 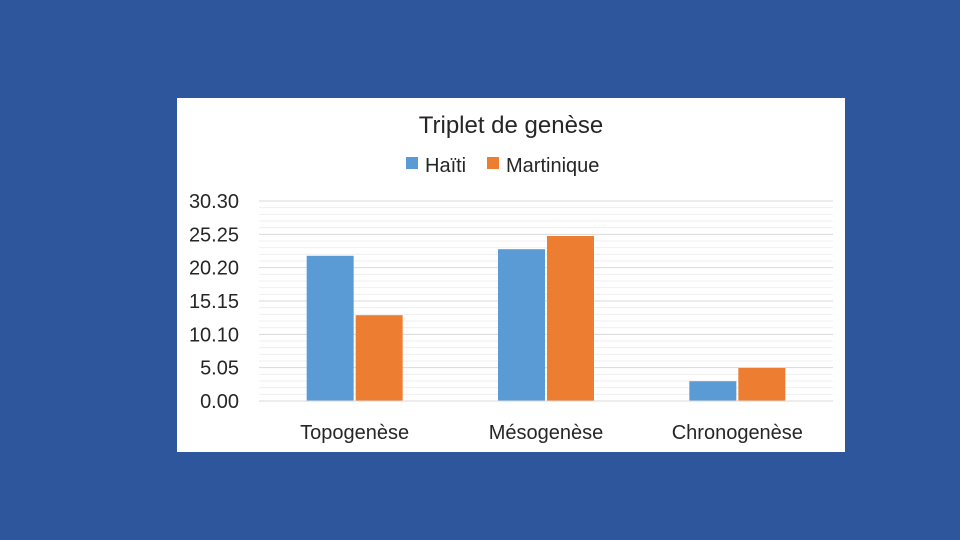 I want to click on y-tick-label: 25.25, so click(x=214, y=235).